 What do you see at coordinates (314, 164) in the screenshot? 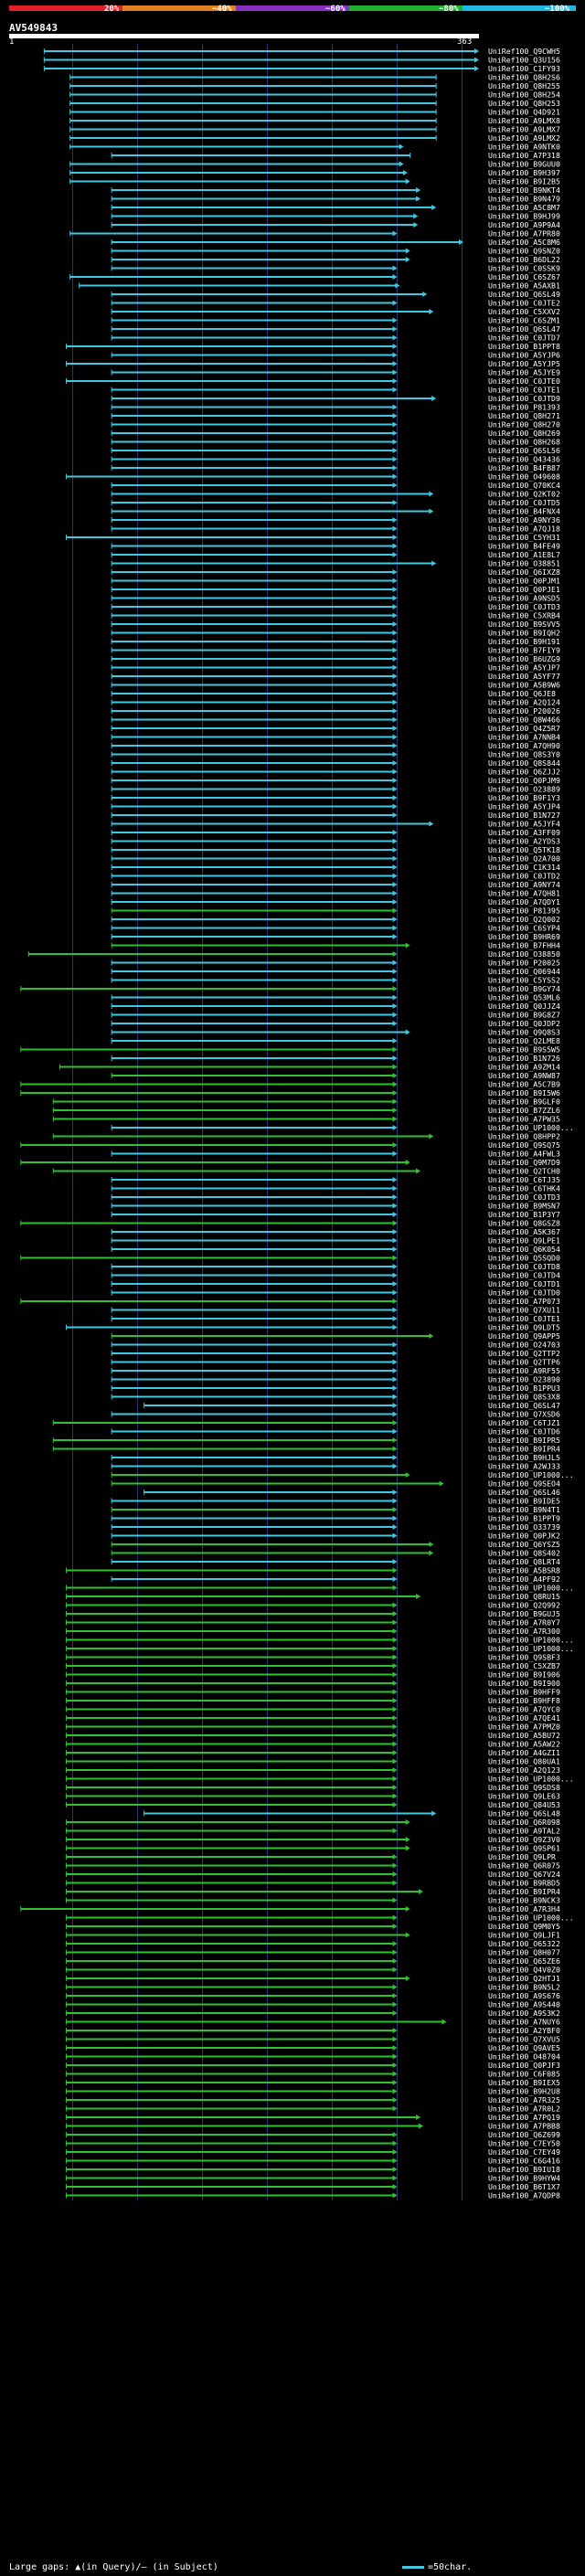
I see `hit-row: UniRef100_B9GUU0` at bounding box center [314, 164].